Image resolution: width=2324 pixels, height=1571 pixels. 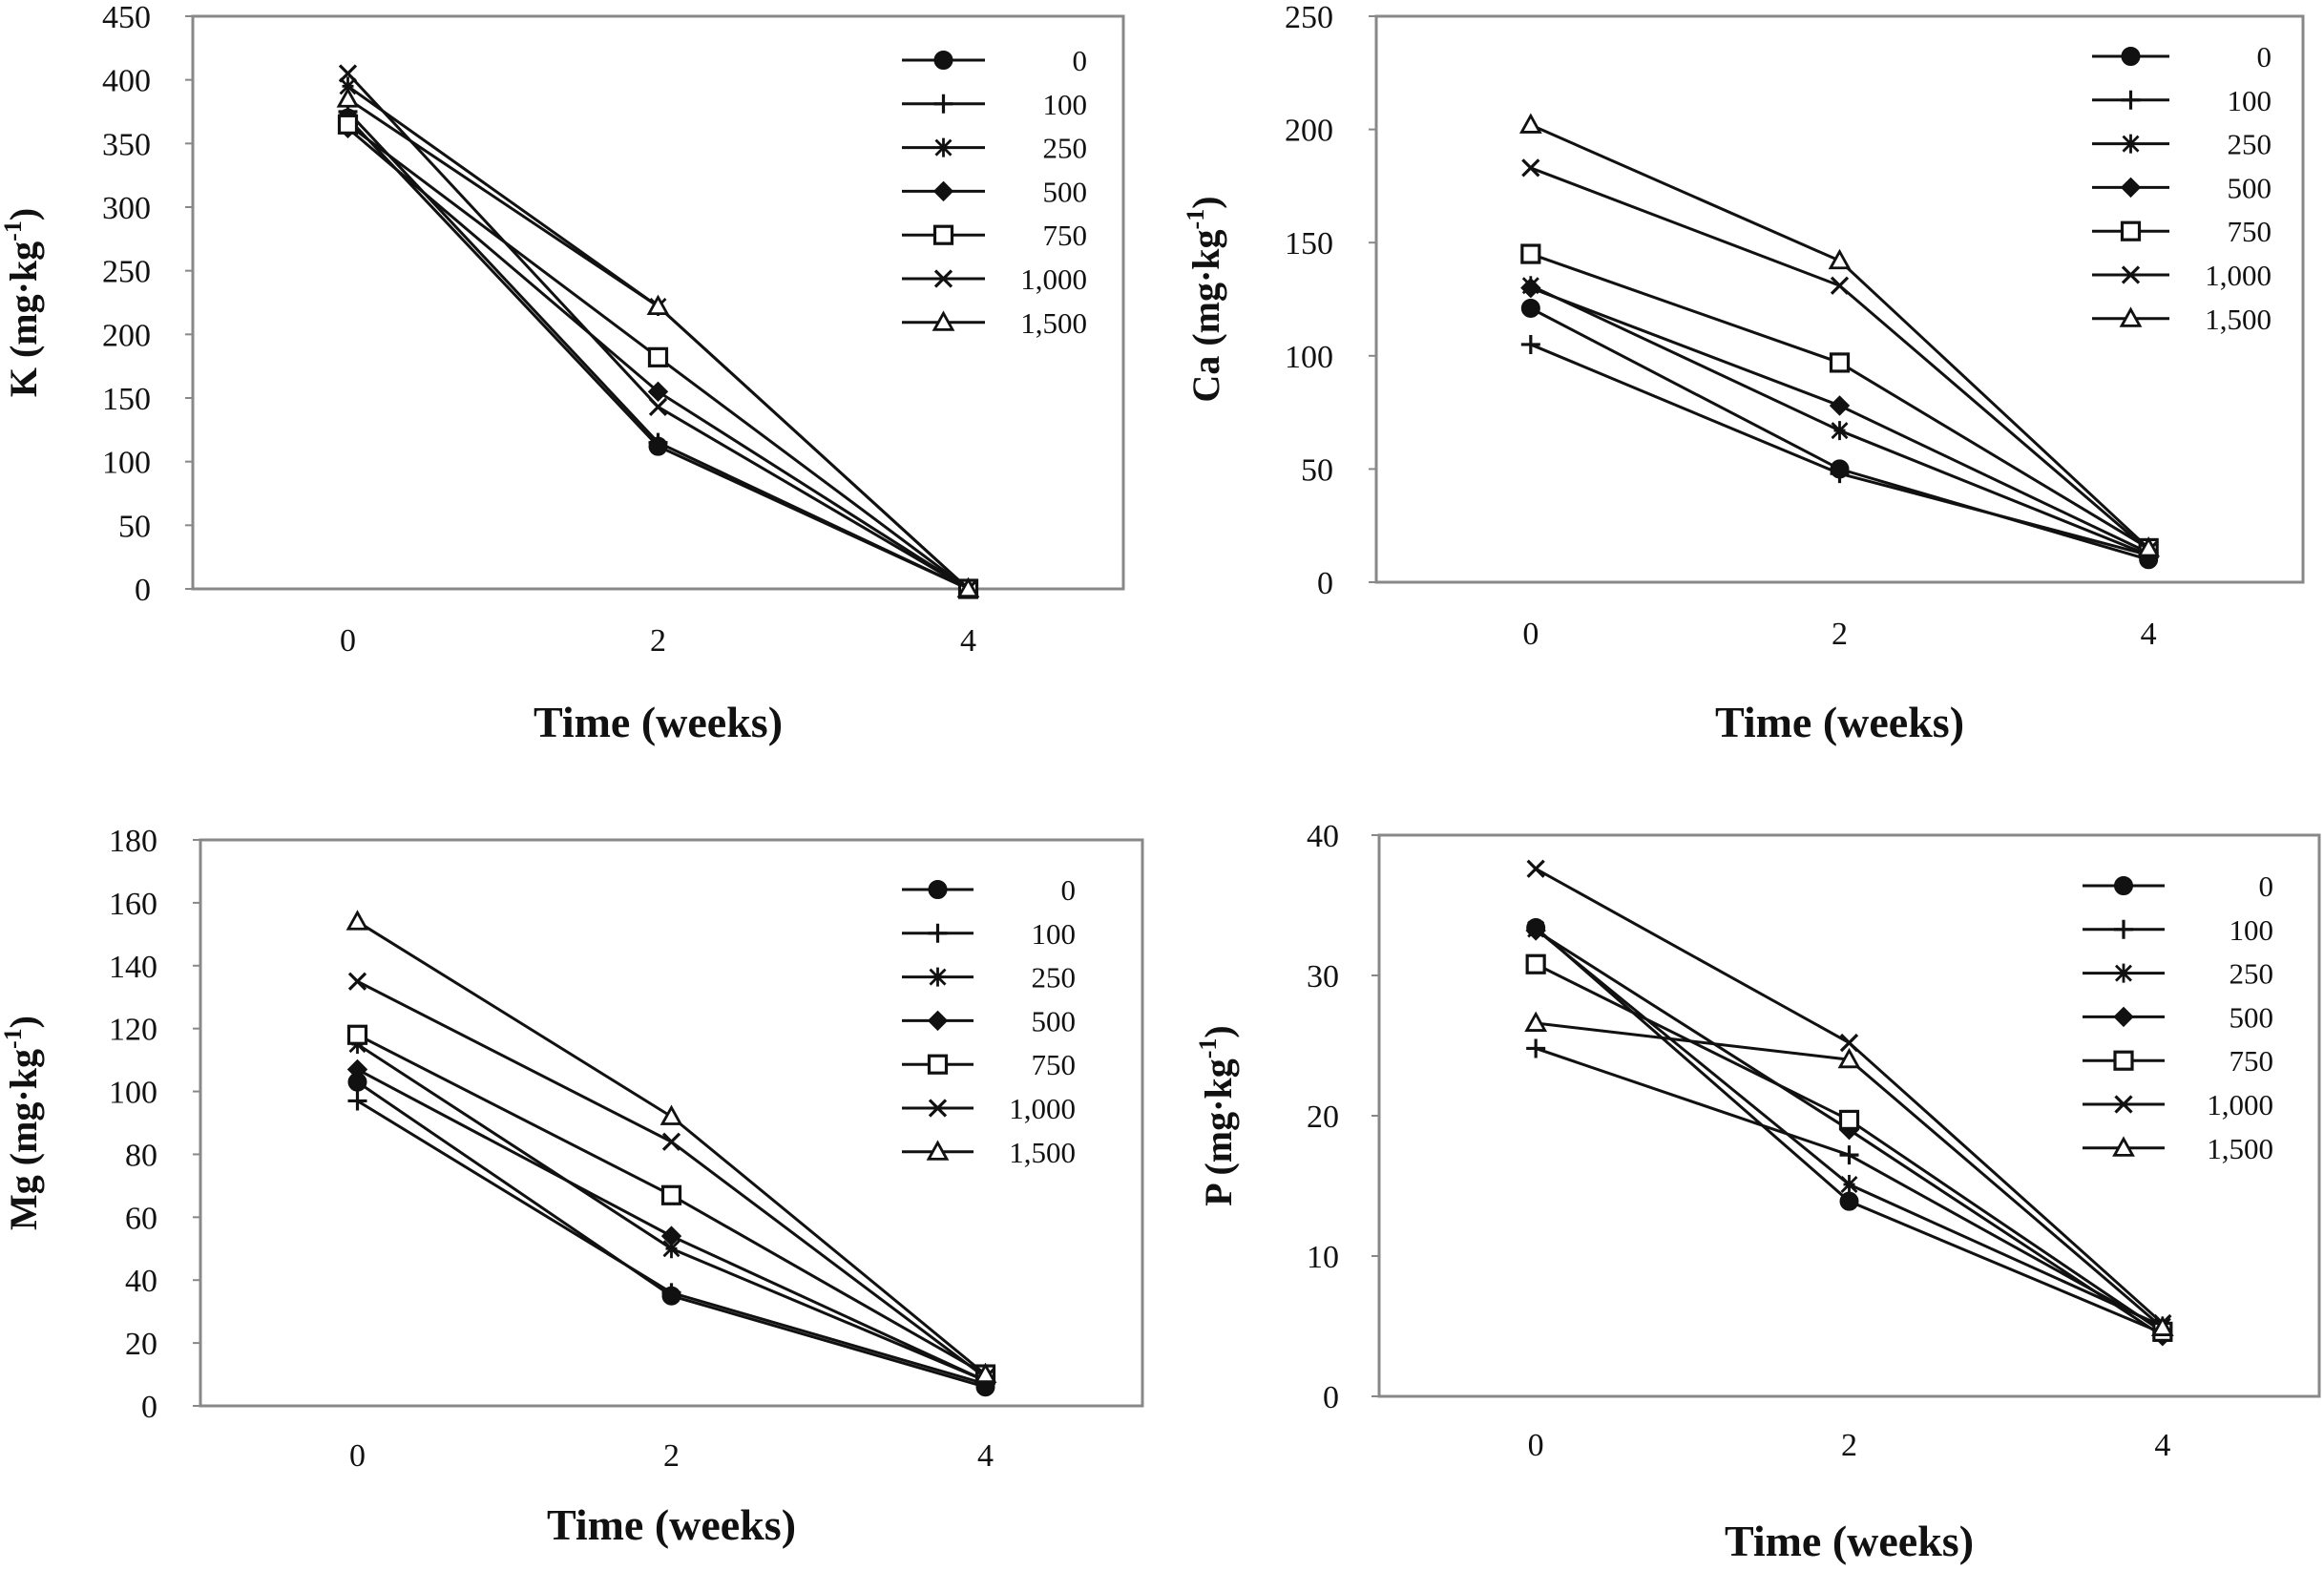 I want to click on y-tick-label: 40, so click(x=1323, y=837).